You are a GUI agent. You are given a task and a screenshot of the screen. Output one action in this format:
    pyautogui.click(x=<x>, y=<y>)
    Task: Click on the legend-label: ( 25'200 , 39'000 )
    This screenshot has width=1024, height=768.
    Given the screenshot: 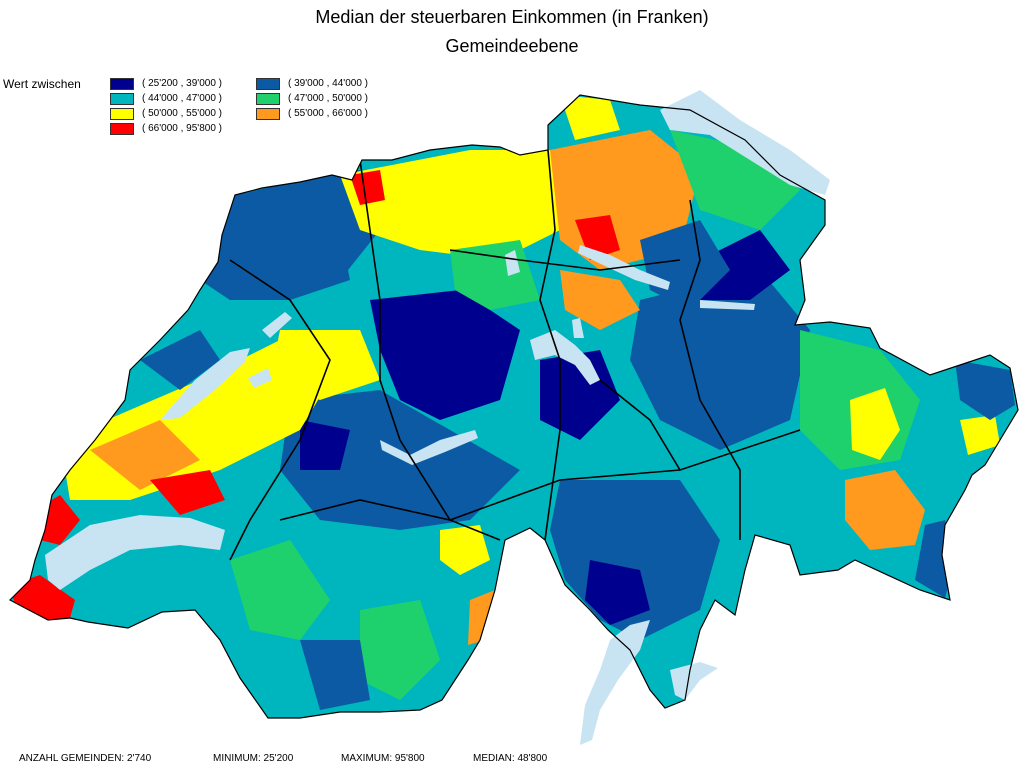 What is the action you would take?
    pyautogui.click(x=182, y=83)
    